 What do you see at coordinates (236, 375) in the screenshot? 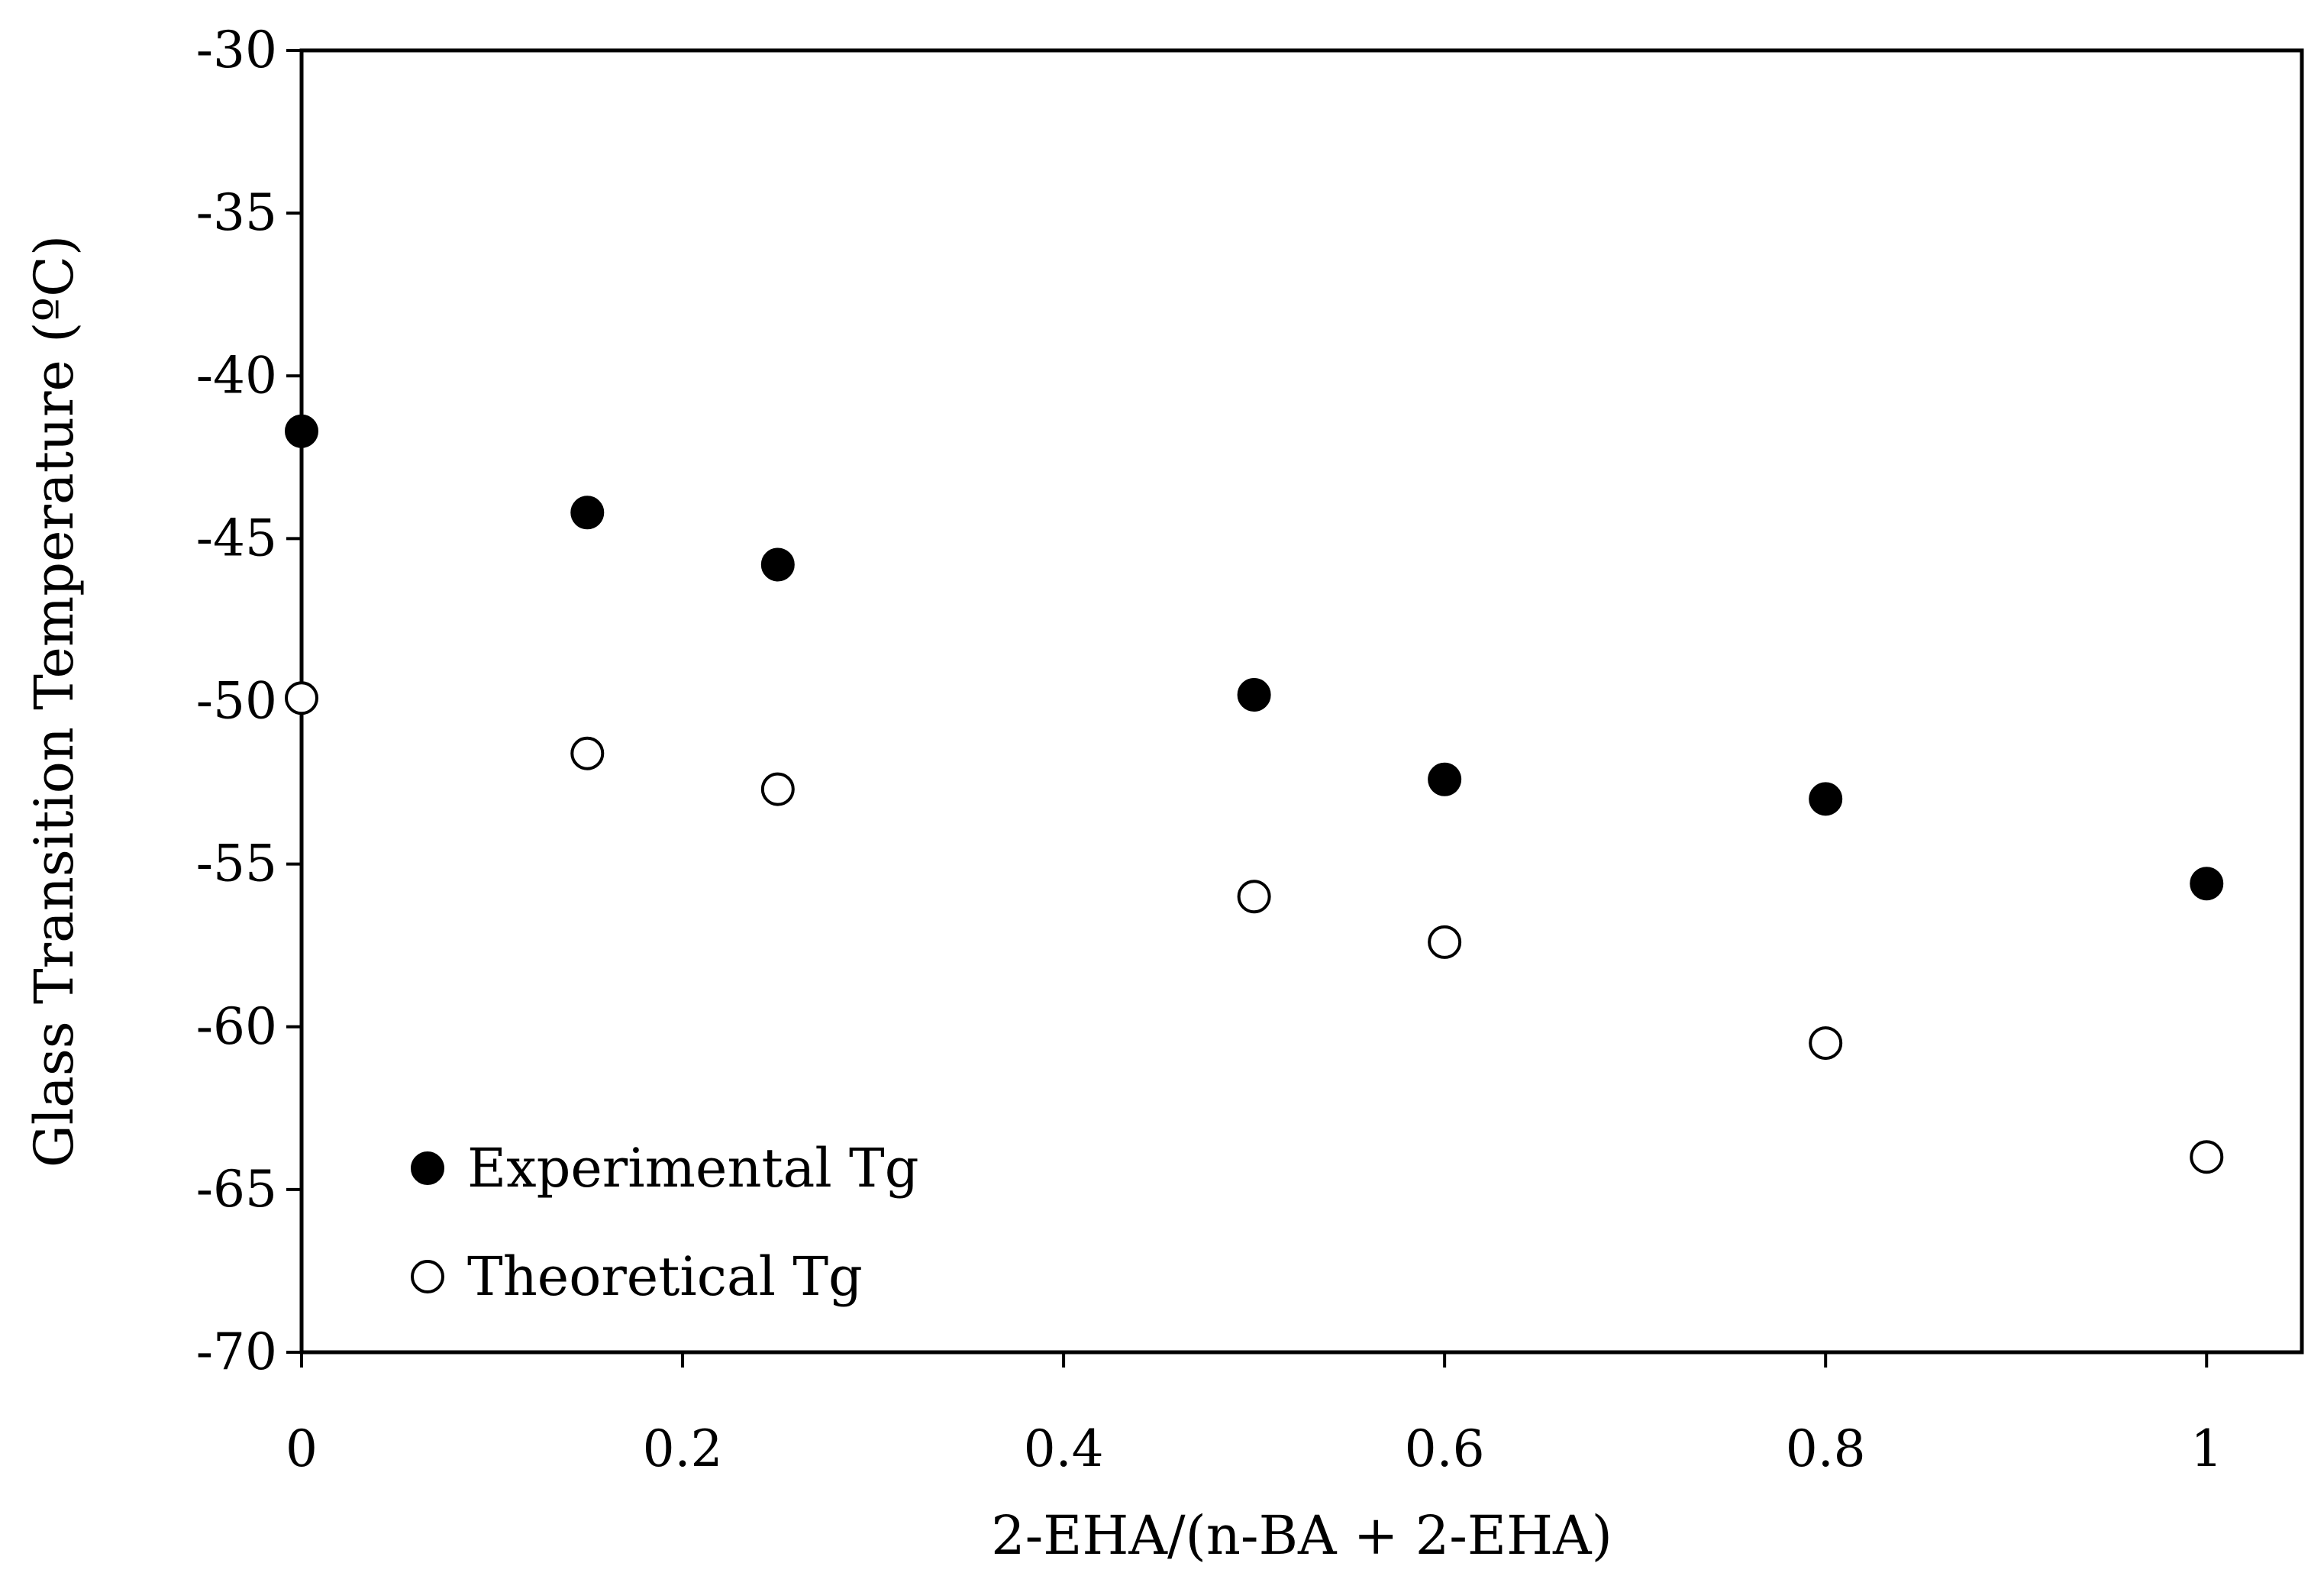
I see `y-tick-label: -40` at bounding box center [236, 375].